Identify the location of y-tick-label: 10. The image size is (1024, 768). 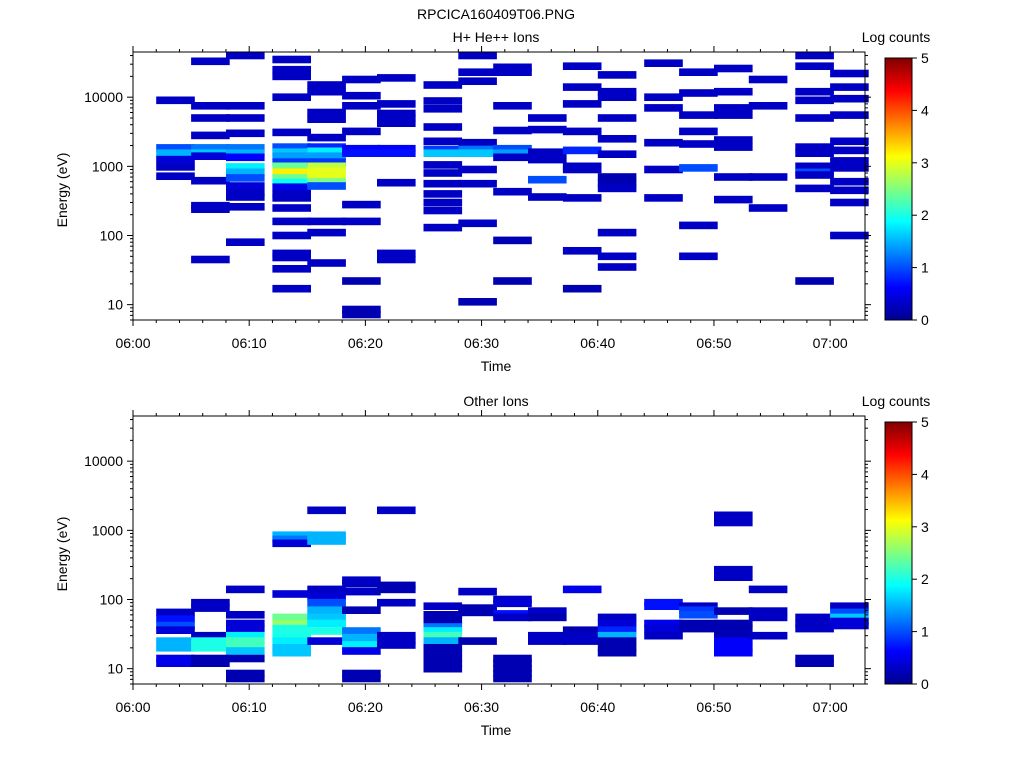
(115, 305).